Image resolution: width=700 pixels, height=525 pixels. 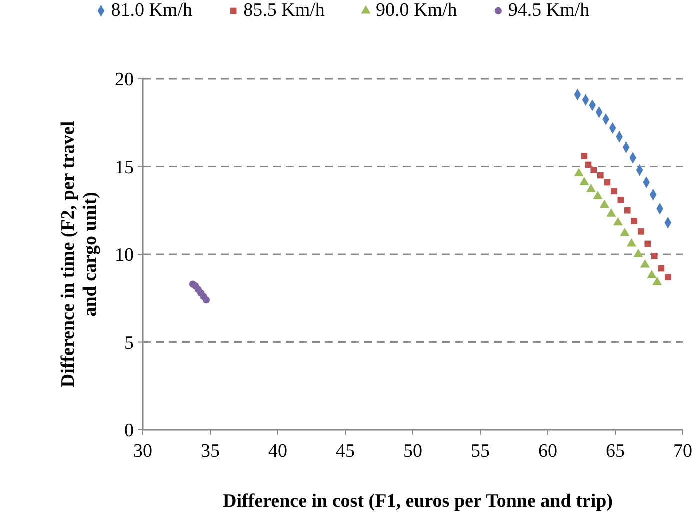 I want to click on y-tick-label: 10, so click(x=124, y=255).